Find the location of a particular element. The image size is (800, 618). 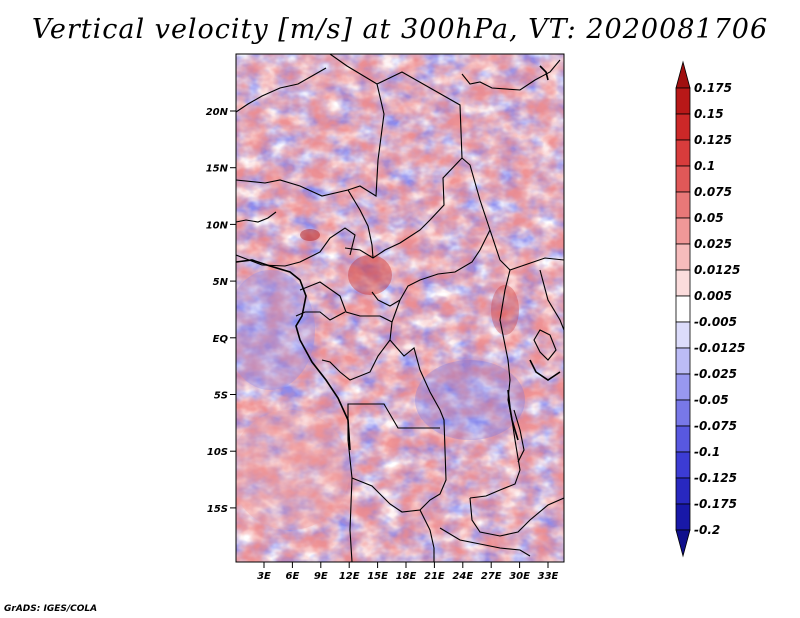

lat-label: 20N is located at coordinates (217, 112).